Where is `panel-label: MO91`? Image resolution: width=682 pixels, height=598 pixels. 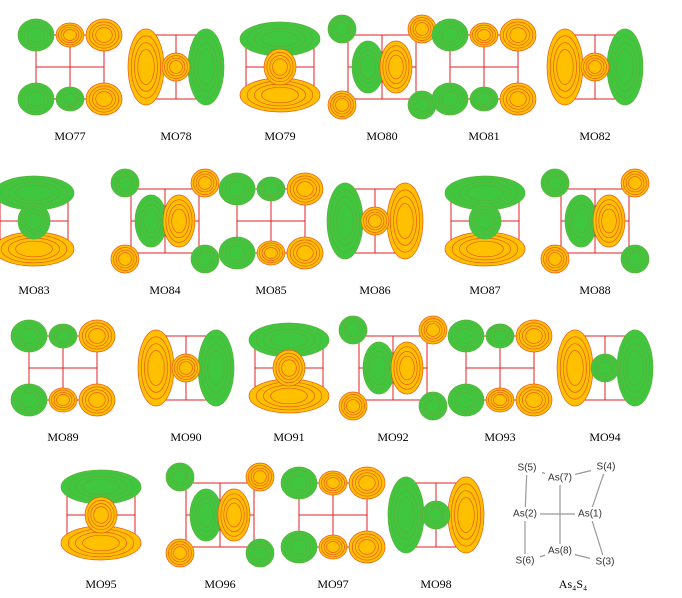 panel-label: MO91 is located at coordinates (288, 437).